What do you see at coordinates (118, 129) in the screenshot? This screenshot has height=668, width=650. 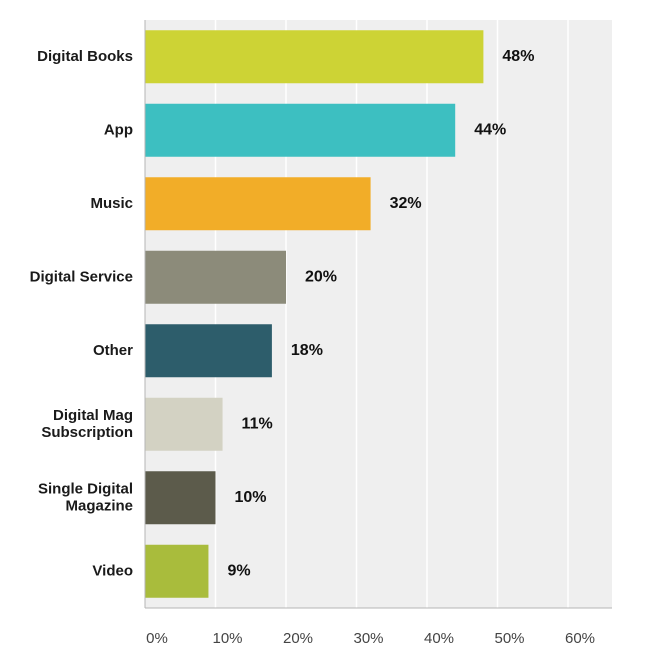 I see `category-label-app: App` at bounding box center [118, 129].